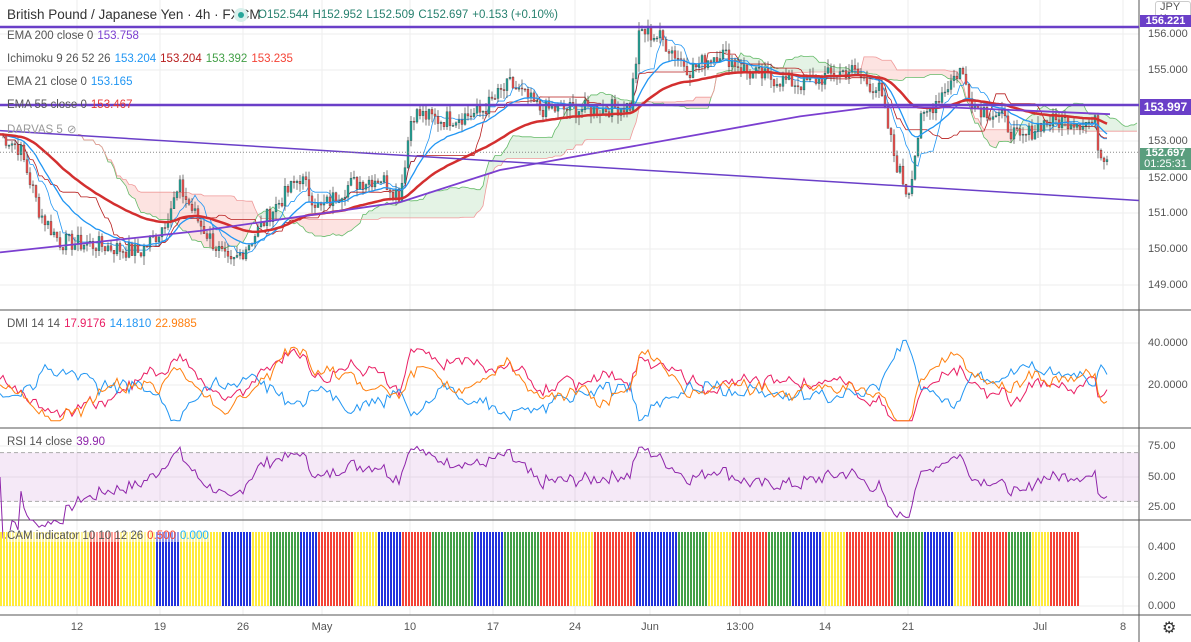 The width and height of the screenshot is (1191, 642). What do you see at coordinates (650, 627) in the screenshot?
I see `time-axis-label: Jun` at bounding box center [650, 627].